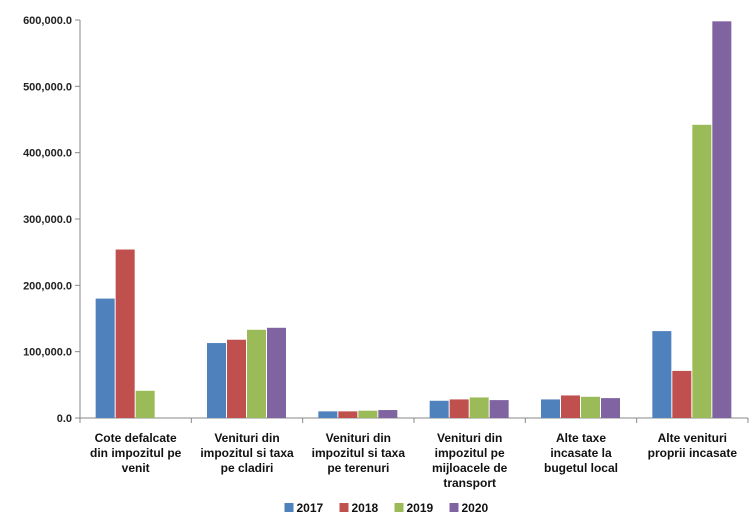  What do you see at coordinates (386, 508) in the screenshot?
I see `legend: 2017 2018 2019 2020` at bounding box center [386, 508].